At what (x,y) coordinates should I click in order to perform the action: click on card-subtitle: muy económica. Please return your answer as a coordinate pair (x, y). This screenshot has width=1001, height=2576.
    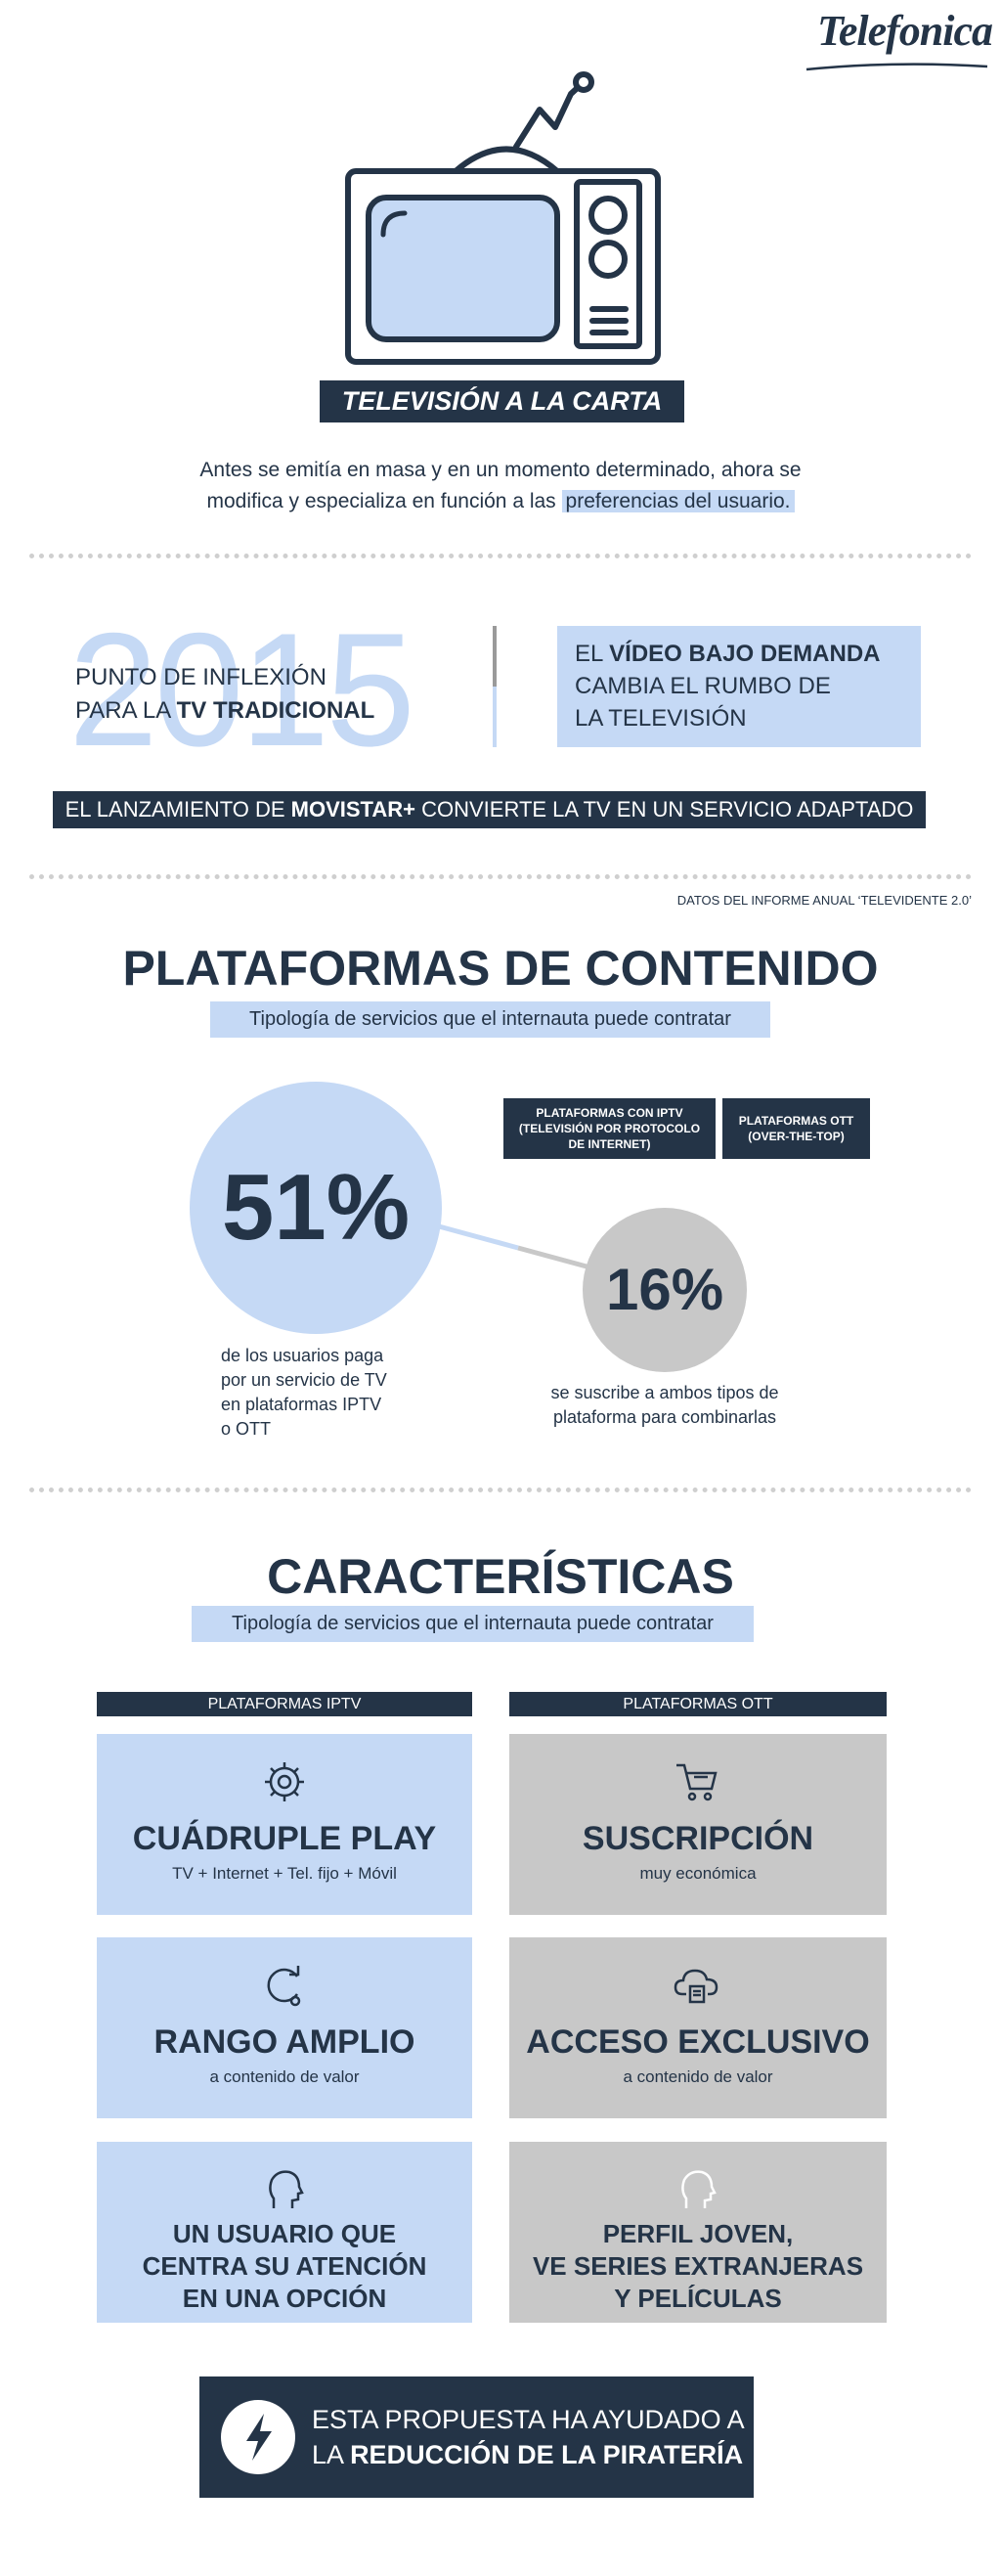
    Looking at the image, I should click on (698, 1873).